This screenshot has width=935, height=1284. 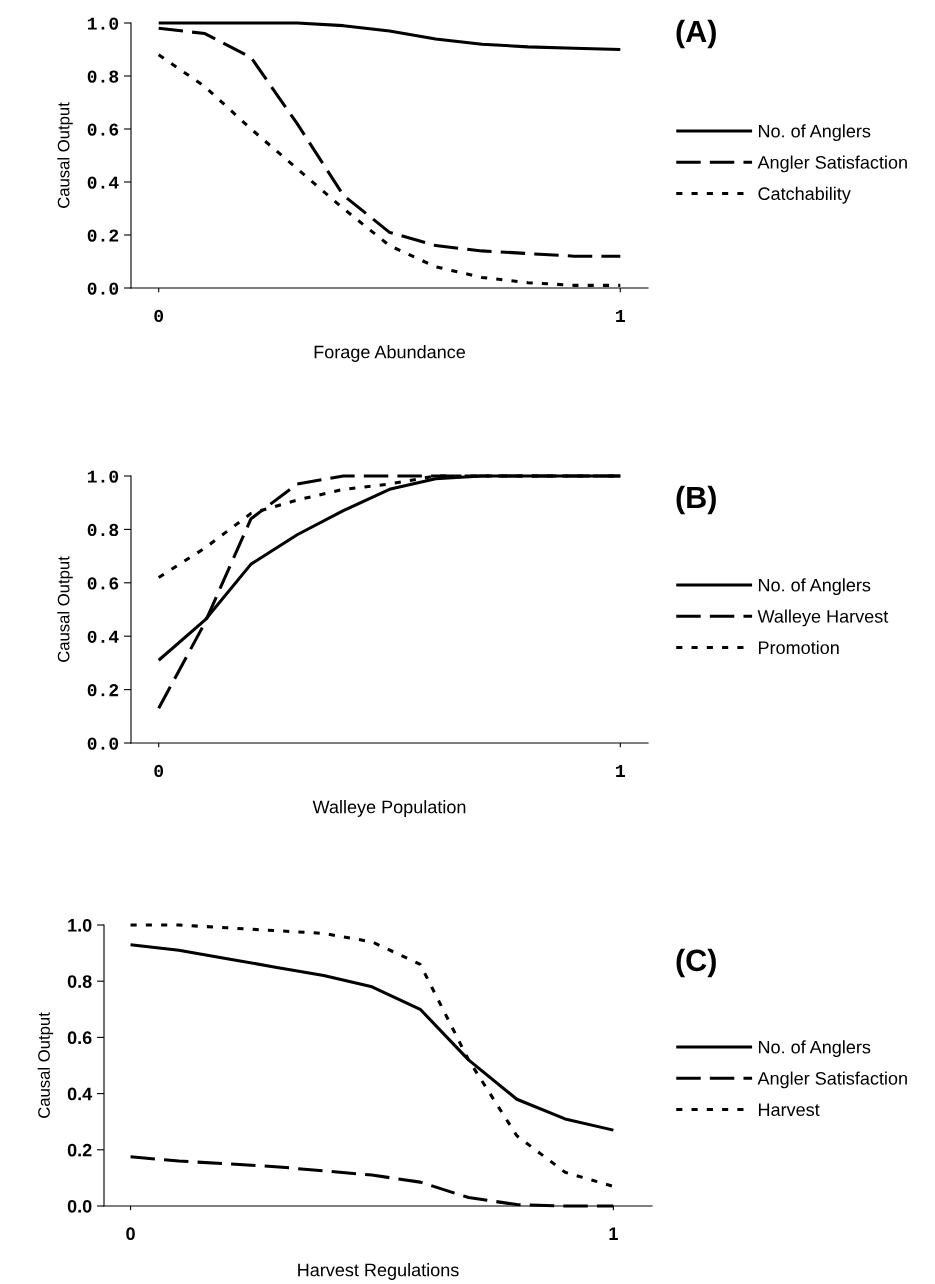 I want to click on legend-label: Harvest, so click(x=789, y=1110).